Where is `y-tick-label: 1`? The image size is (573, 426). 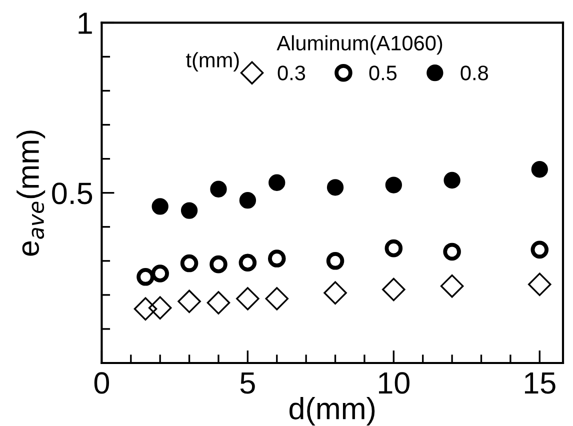
y-tick-label: 1 is located at coordinates (85, 23).